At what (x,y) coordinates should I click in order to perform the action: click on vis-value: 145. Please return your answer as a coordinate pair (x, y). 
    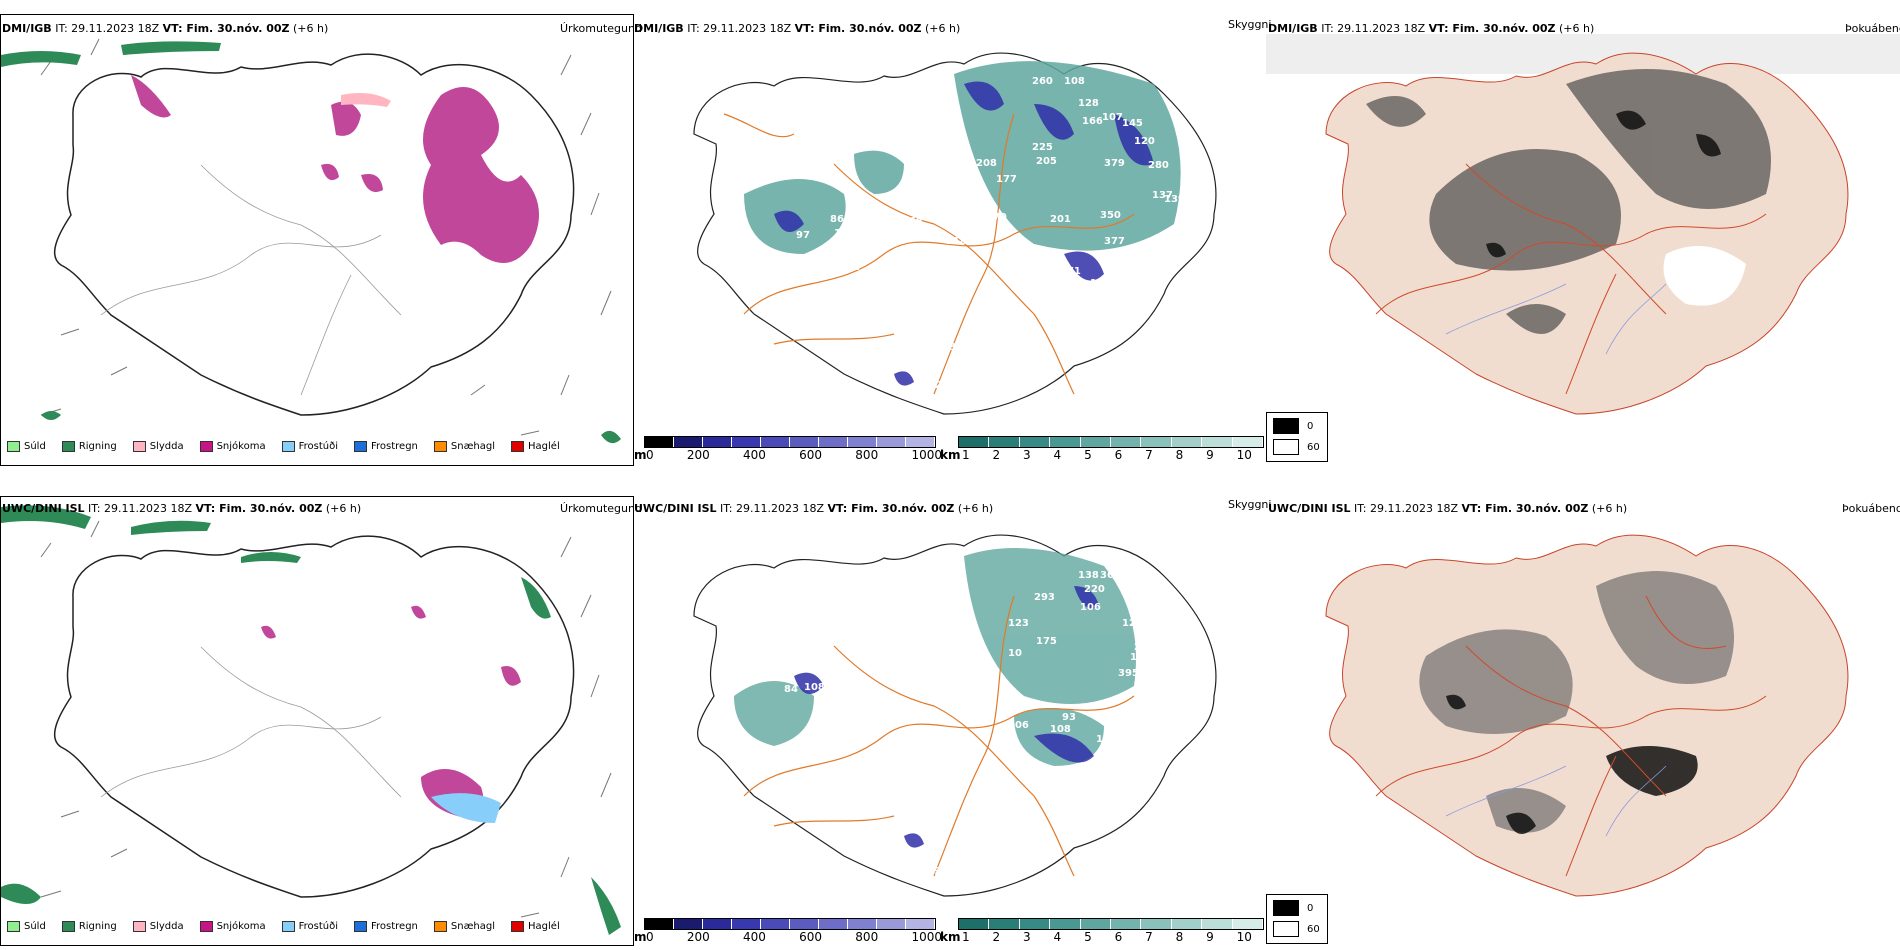
    Looking at the image, I should click on (1132, 123).